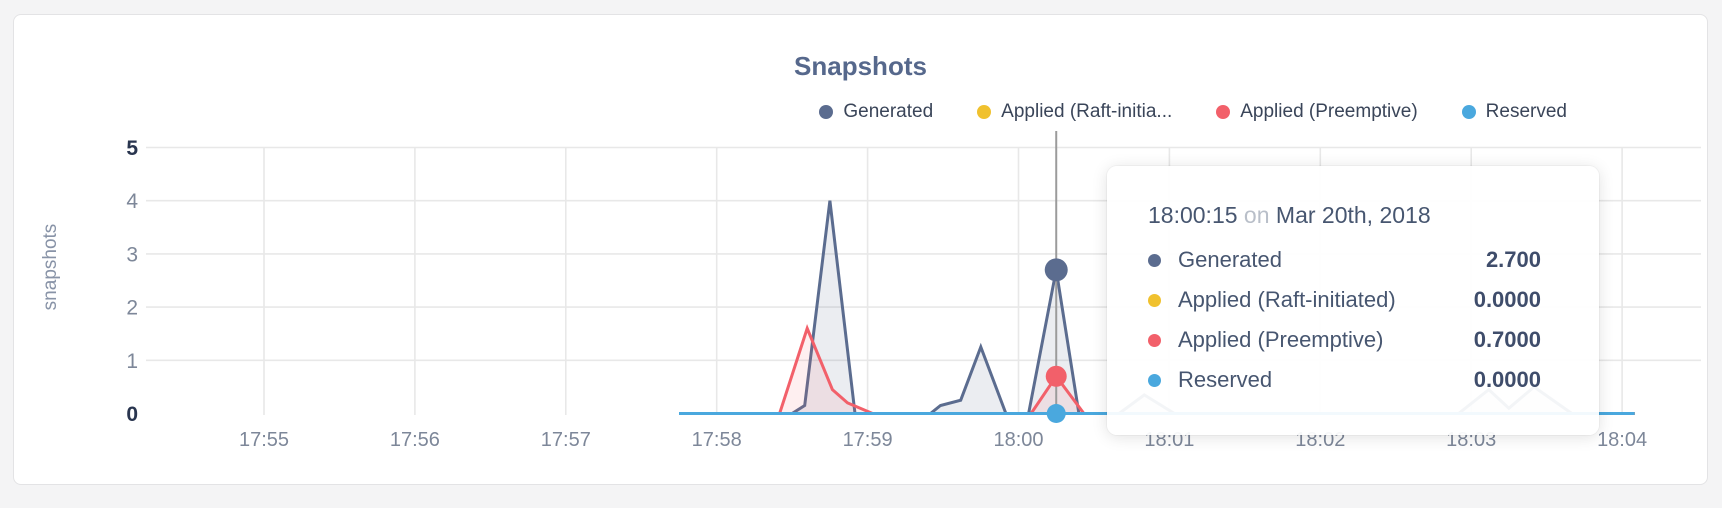  Describe the element at coordinates (1056, 413) in the screenshot. I see `hover-point-reserved` at that location.